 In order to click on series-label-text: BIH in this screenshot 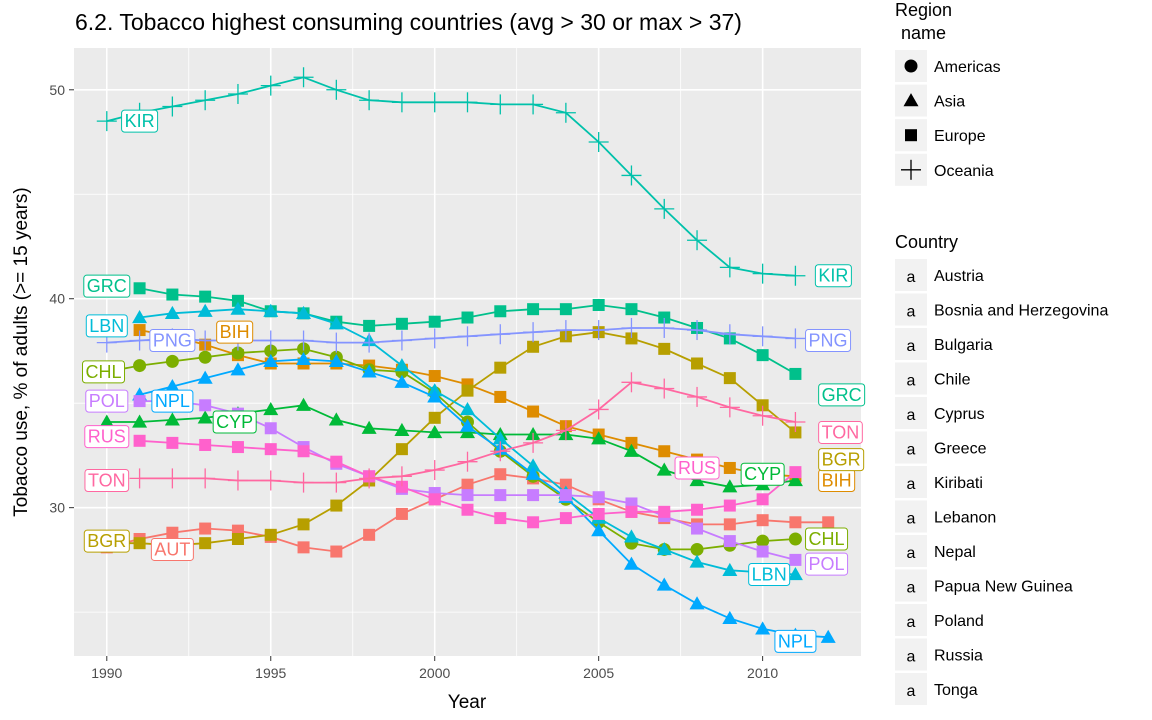, I will do `click(837, 480)`.